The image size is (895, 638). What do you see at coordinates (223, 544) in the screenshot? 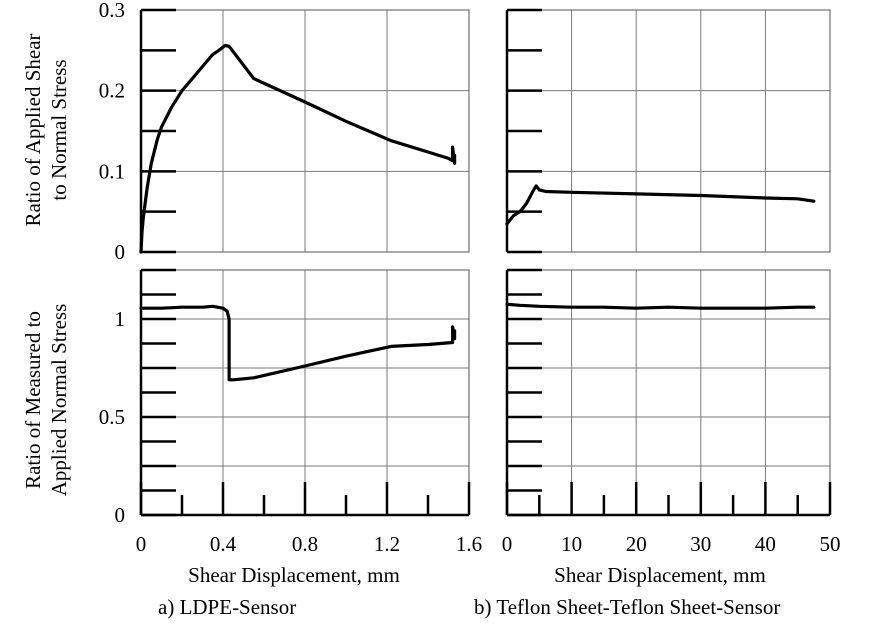
I see `x-tick-label: 0.4` at bounding box center [223, 544].